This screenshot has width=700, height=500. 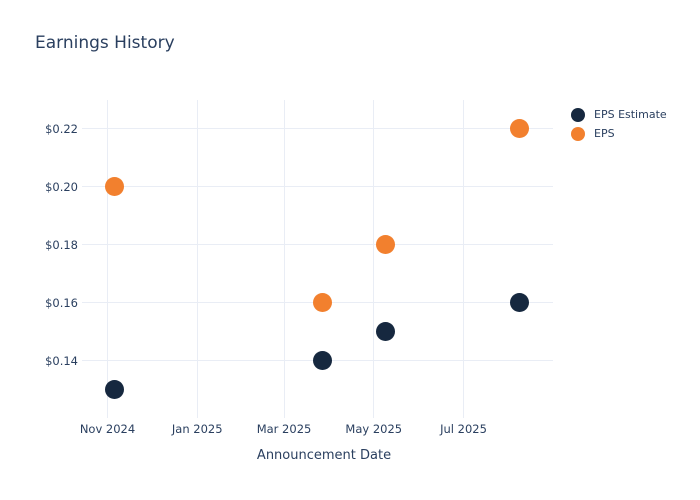 I want to click on y-tick-label: $0.16, so click(x=61, y=302).